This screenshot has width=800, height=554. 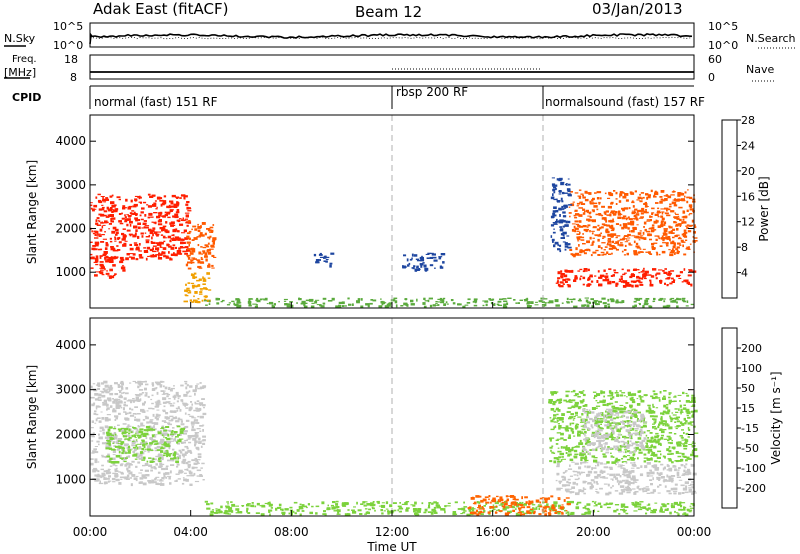 I want to click on cpid-segment-3: normalsound (fast) 157 RF, so click(x=625, y=102).